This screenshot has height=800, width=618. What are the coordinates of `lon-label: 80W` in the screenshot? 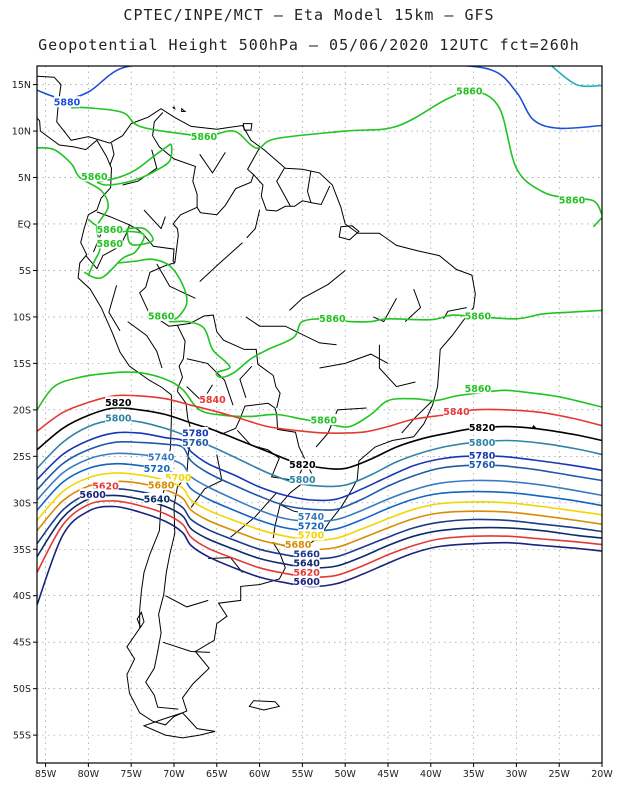 It's located at (89, 774).